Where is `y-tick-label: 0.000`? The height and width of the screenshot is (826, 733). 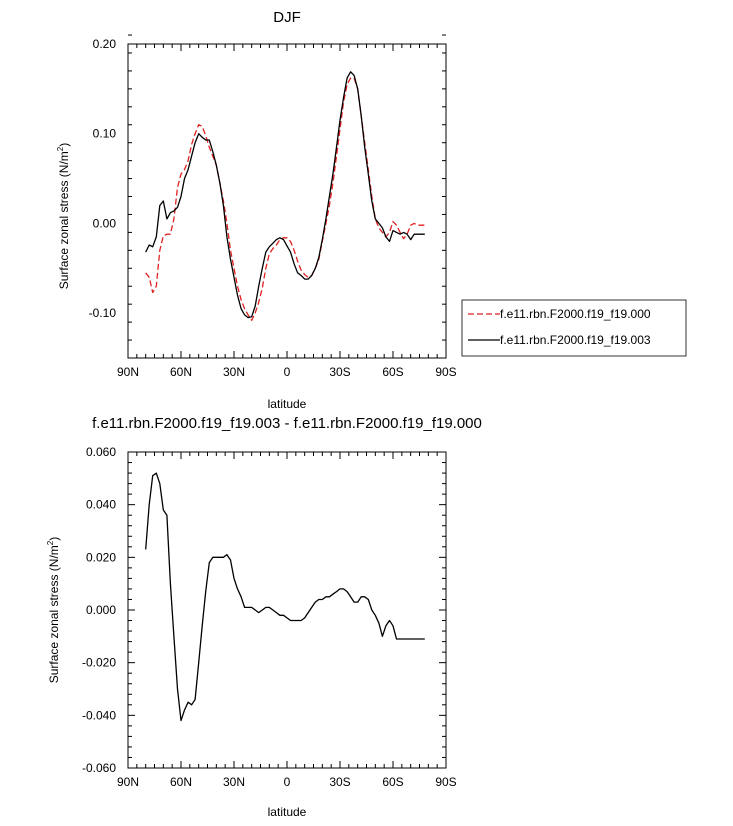
y-tick-label: 0.000 is located at coordinates (101, 610).